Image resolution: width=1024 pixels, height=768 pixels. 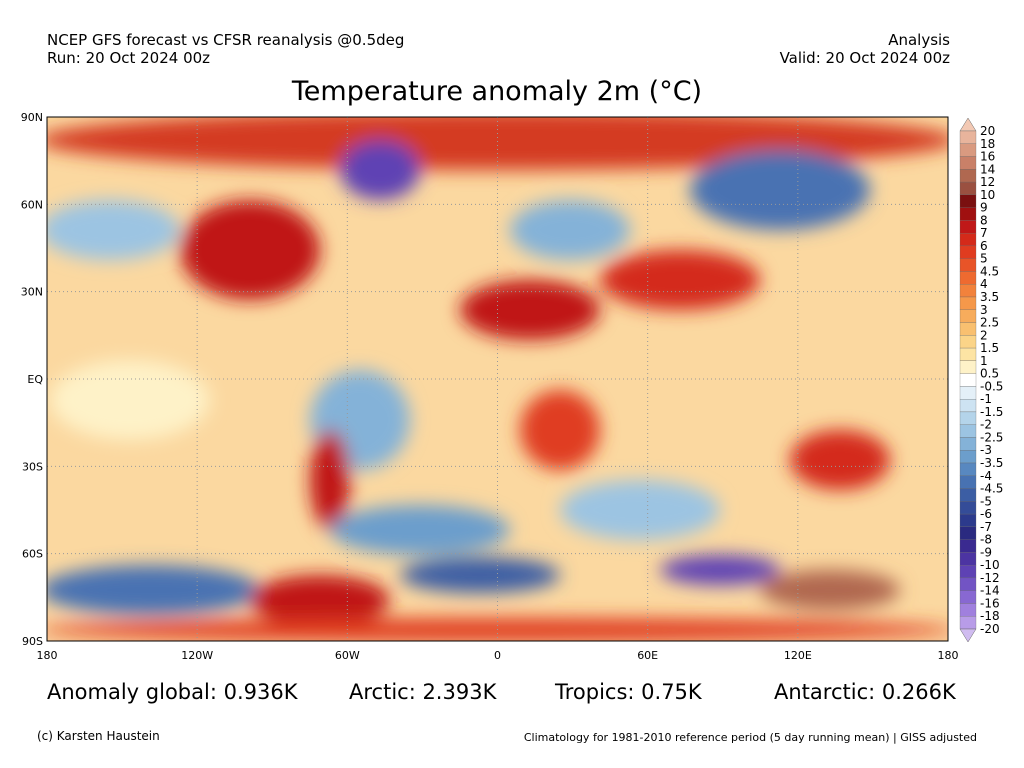 I want to click on colorbar-label: -4, so click(x=986, y=476).